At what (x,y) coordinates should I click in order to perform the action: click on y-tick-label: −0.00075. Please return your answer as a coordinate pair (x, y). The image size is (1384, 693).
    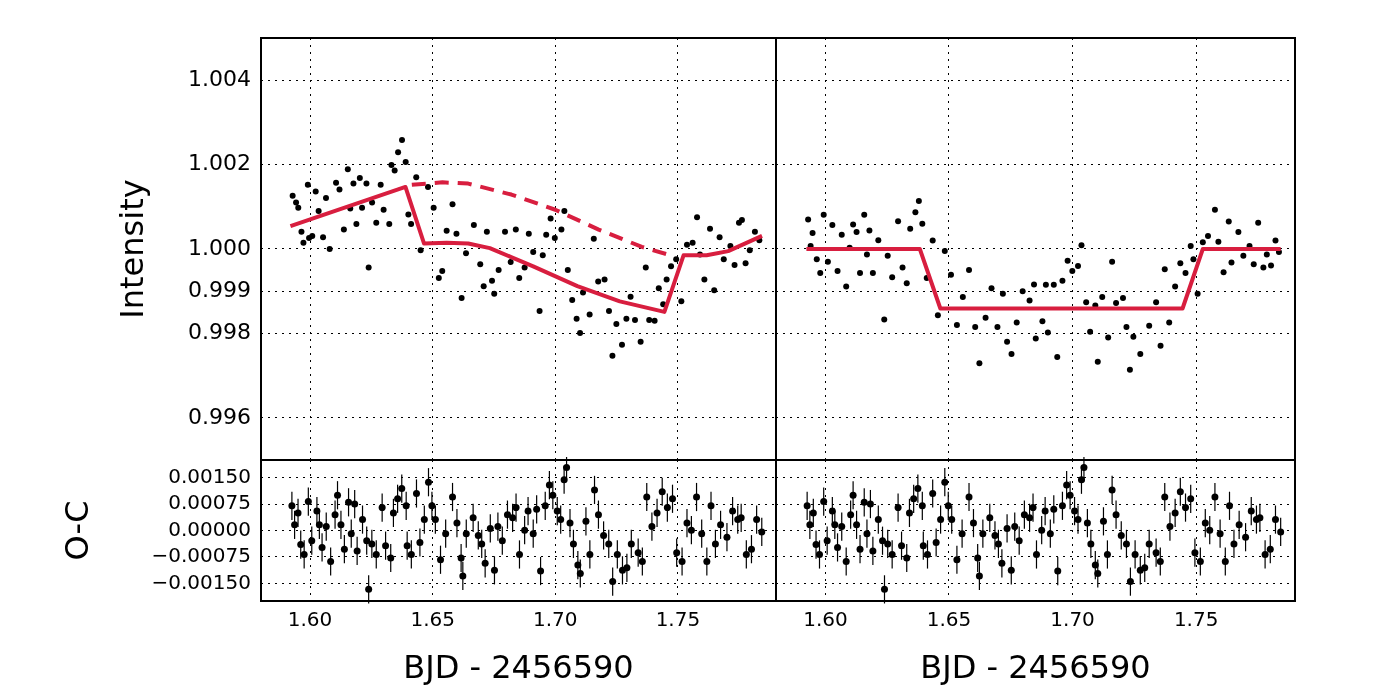
    Looking at the image, I should click on (201, 555).